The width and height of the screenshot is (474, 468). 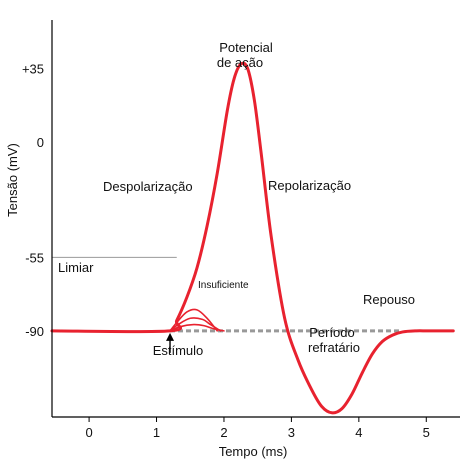 I want to click on insufficient-label: Insuficiente, so click(x=223, y=285).